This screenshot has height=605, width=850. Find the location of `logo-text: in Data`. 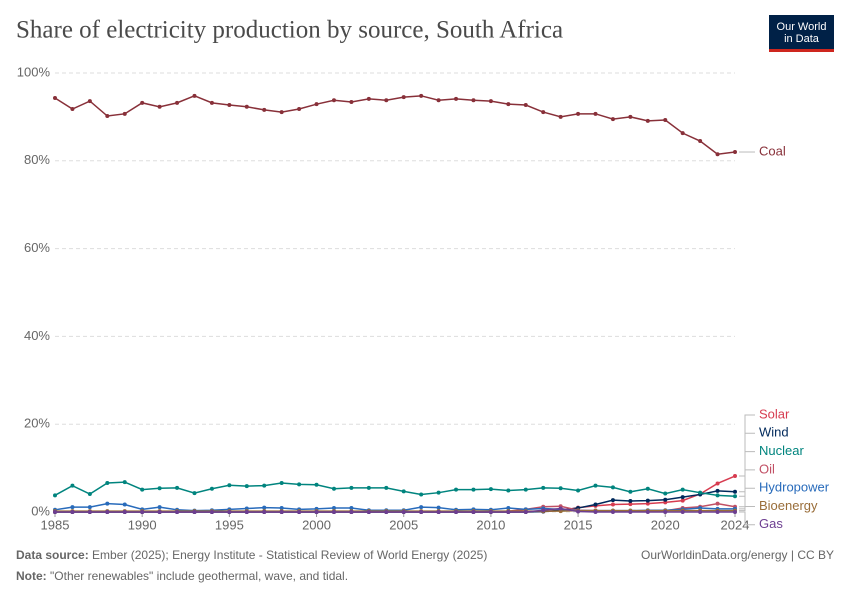

logo-text: in Data is located at coordinates (802, 39).